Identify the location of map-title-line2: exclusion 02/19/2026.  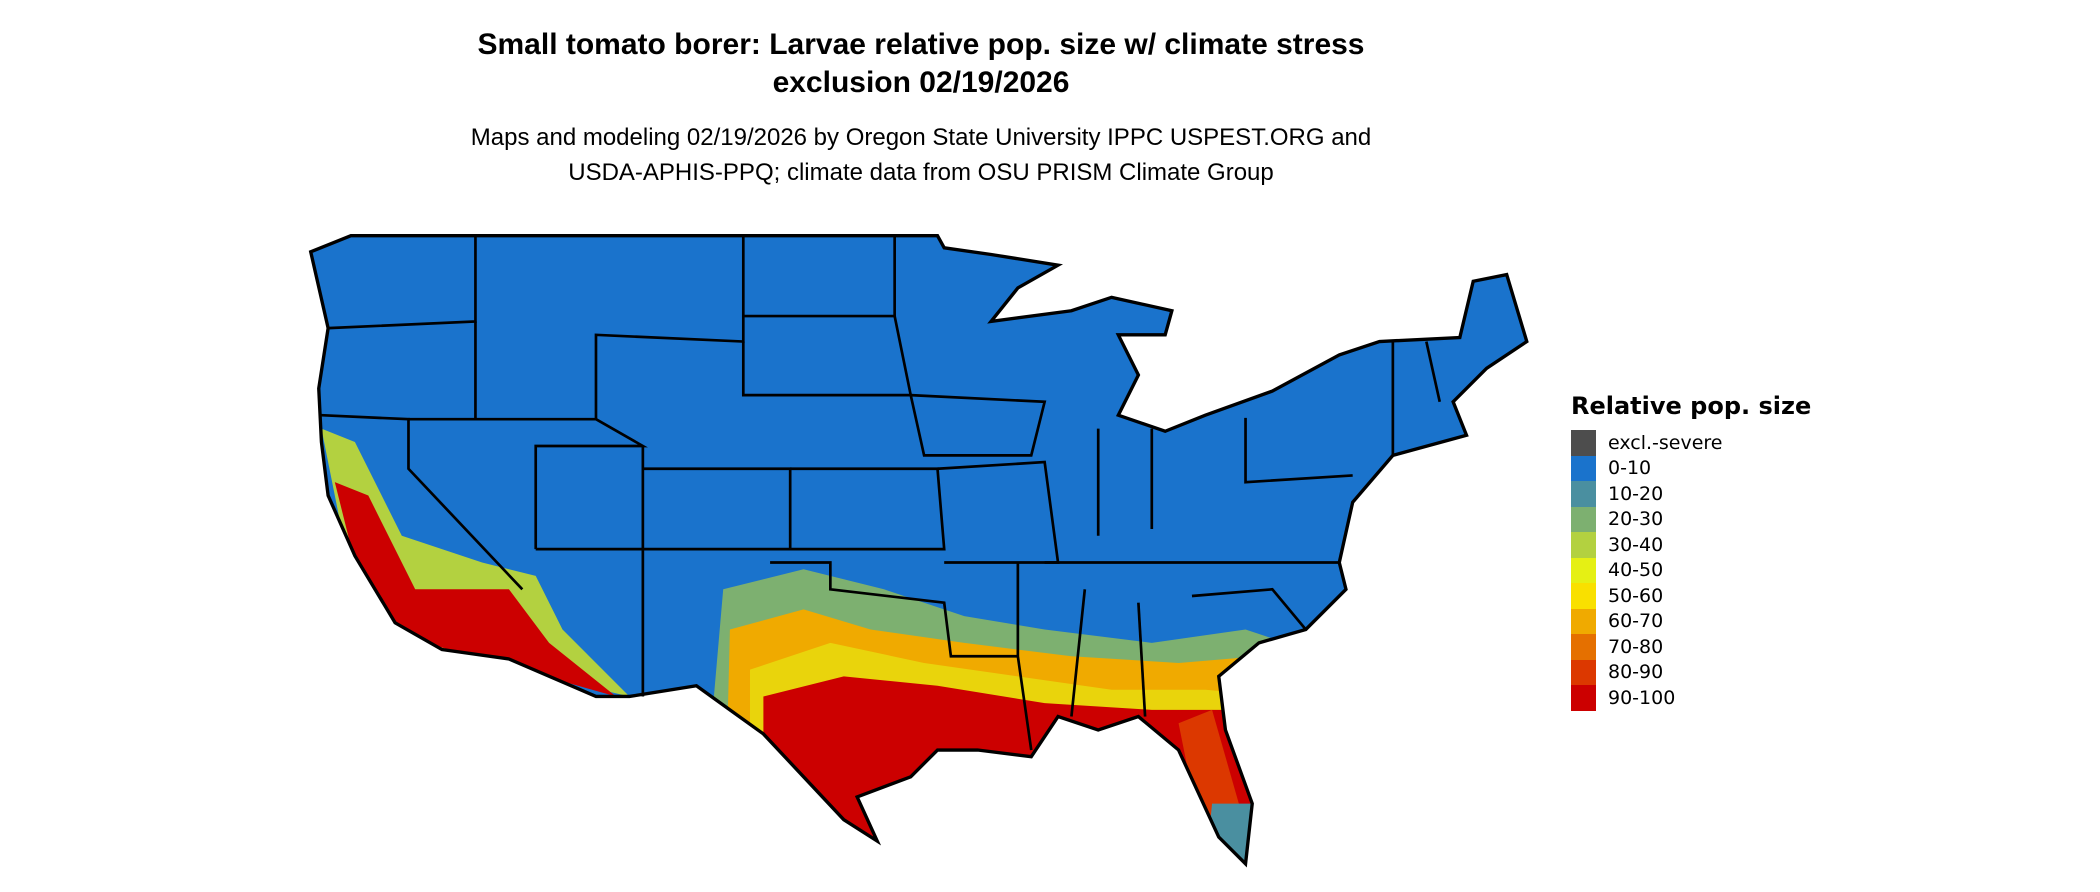
(921, 82).